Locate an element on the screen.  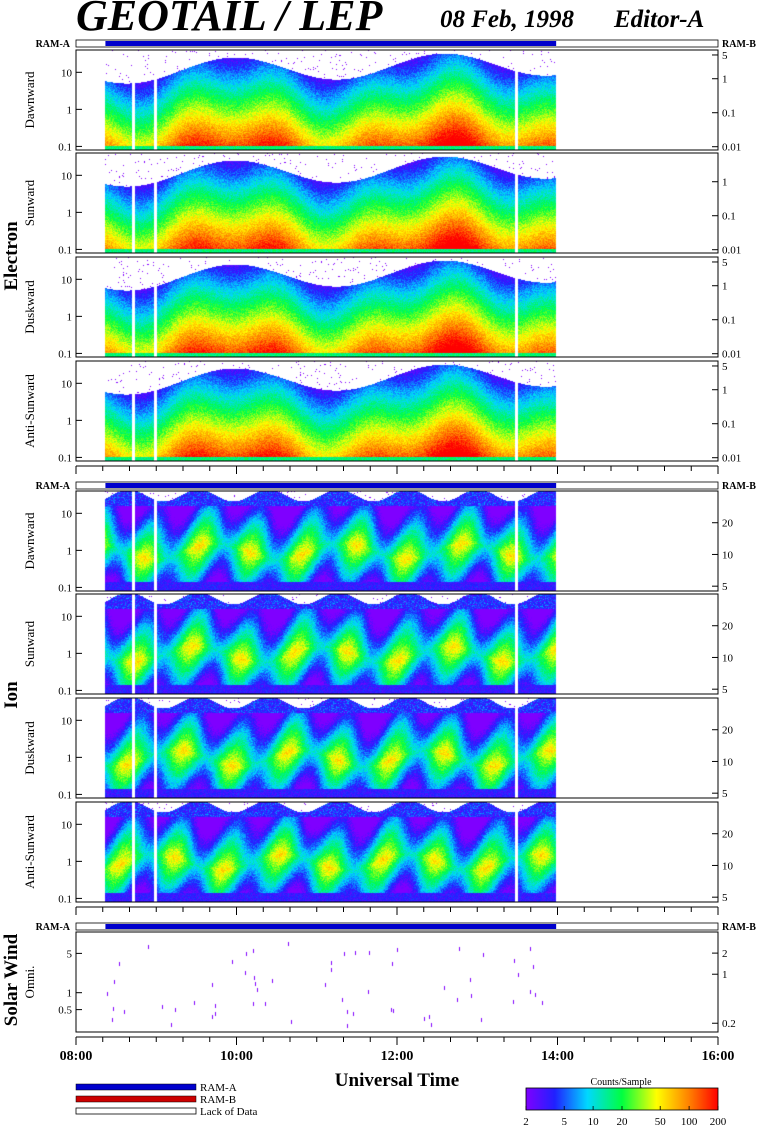
ram-bar-electron: RAM-A RAM-B is located at coordinates (396, 44).